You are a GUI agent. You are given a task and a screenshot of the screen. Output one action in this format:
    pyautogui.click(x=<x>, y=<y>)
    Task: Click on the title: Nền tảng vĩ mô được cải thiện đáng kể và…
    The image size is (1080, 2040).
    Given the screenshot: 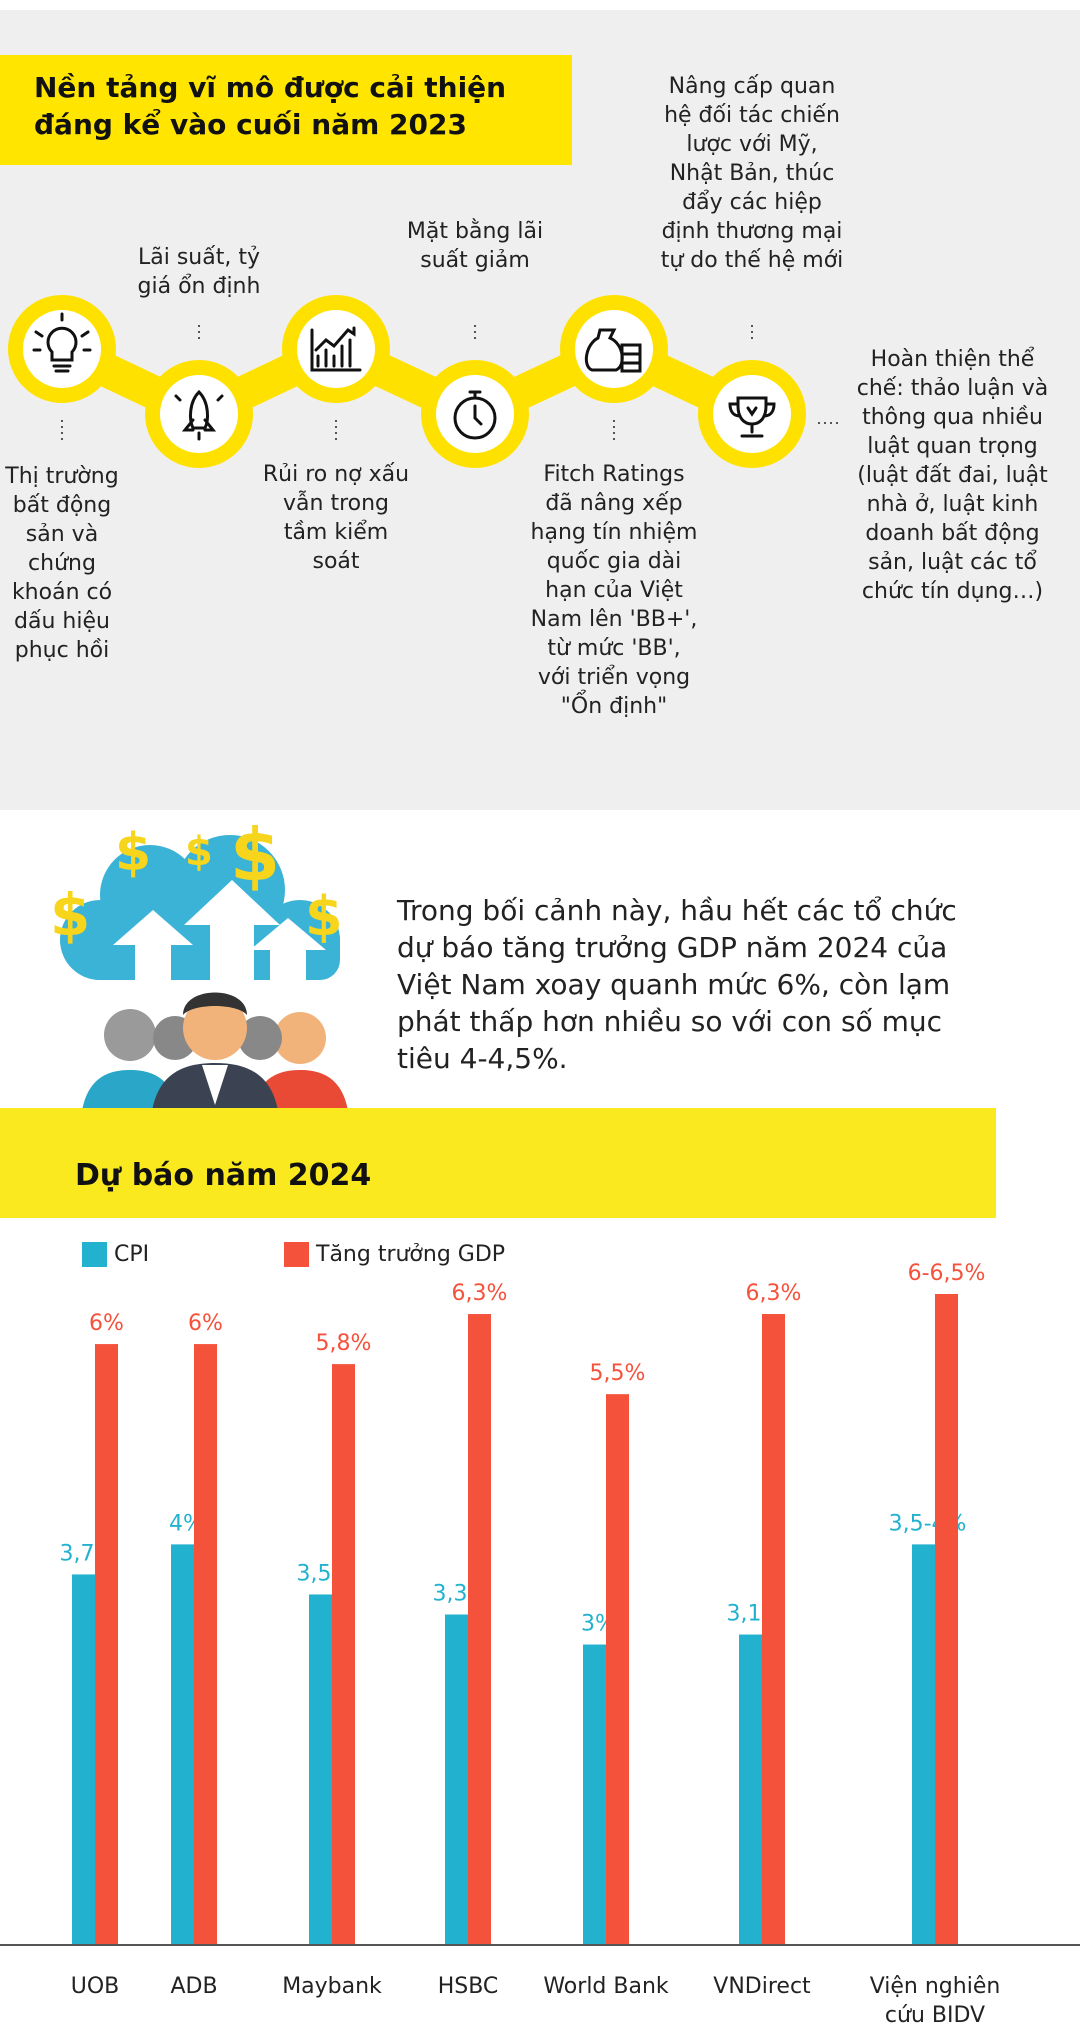 What is the action you would take?
    pyautogui.click(x=270, y=106)
    